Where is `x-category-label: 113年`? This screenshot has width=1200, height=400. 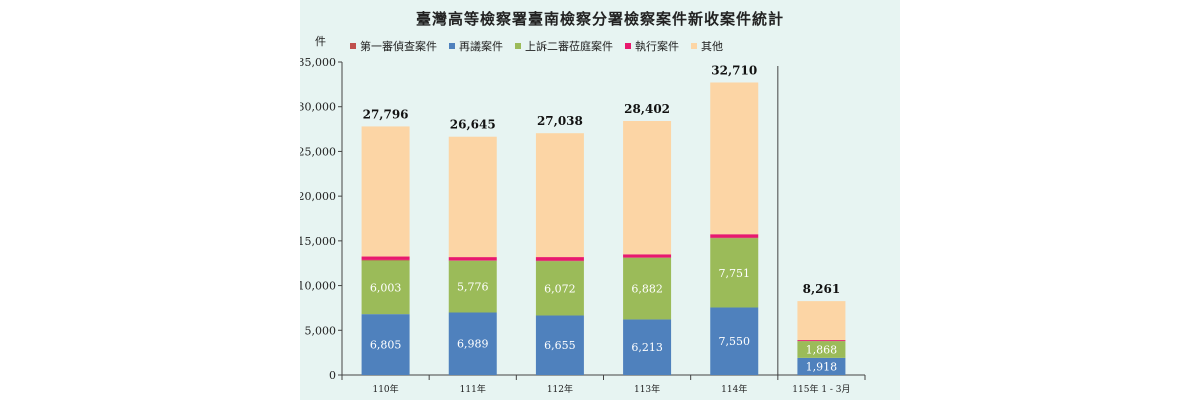
x-category-label: 113年 is located at coordinates (647, 389).